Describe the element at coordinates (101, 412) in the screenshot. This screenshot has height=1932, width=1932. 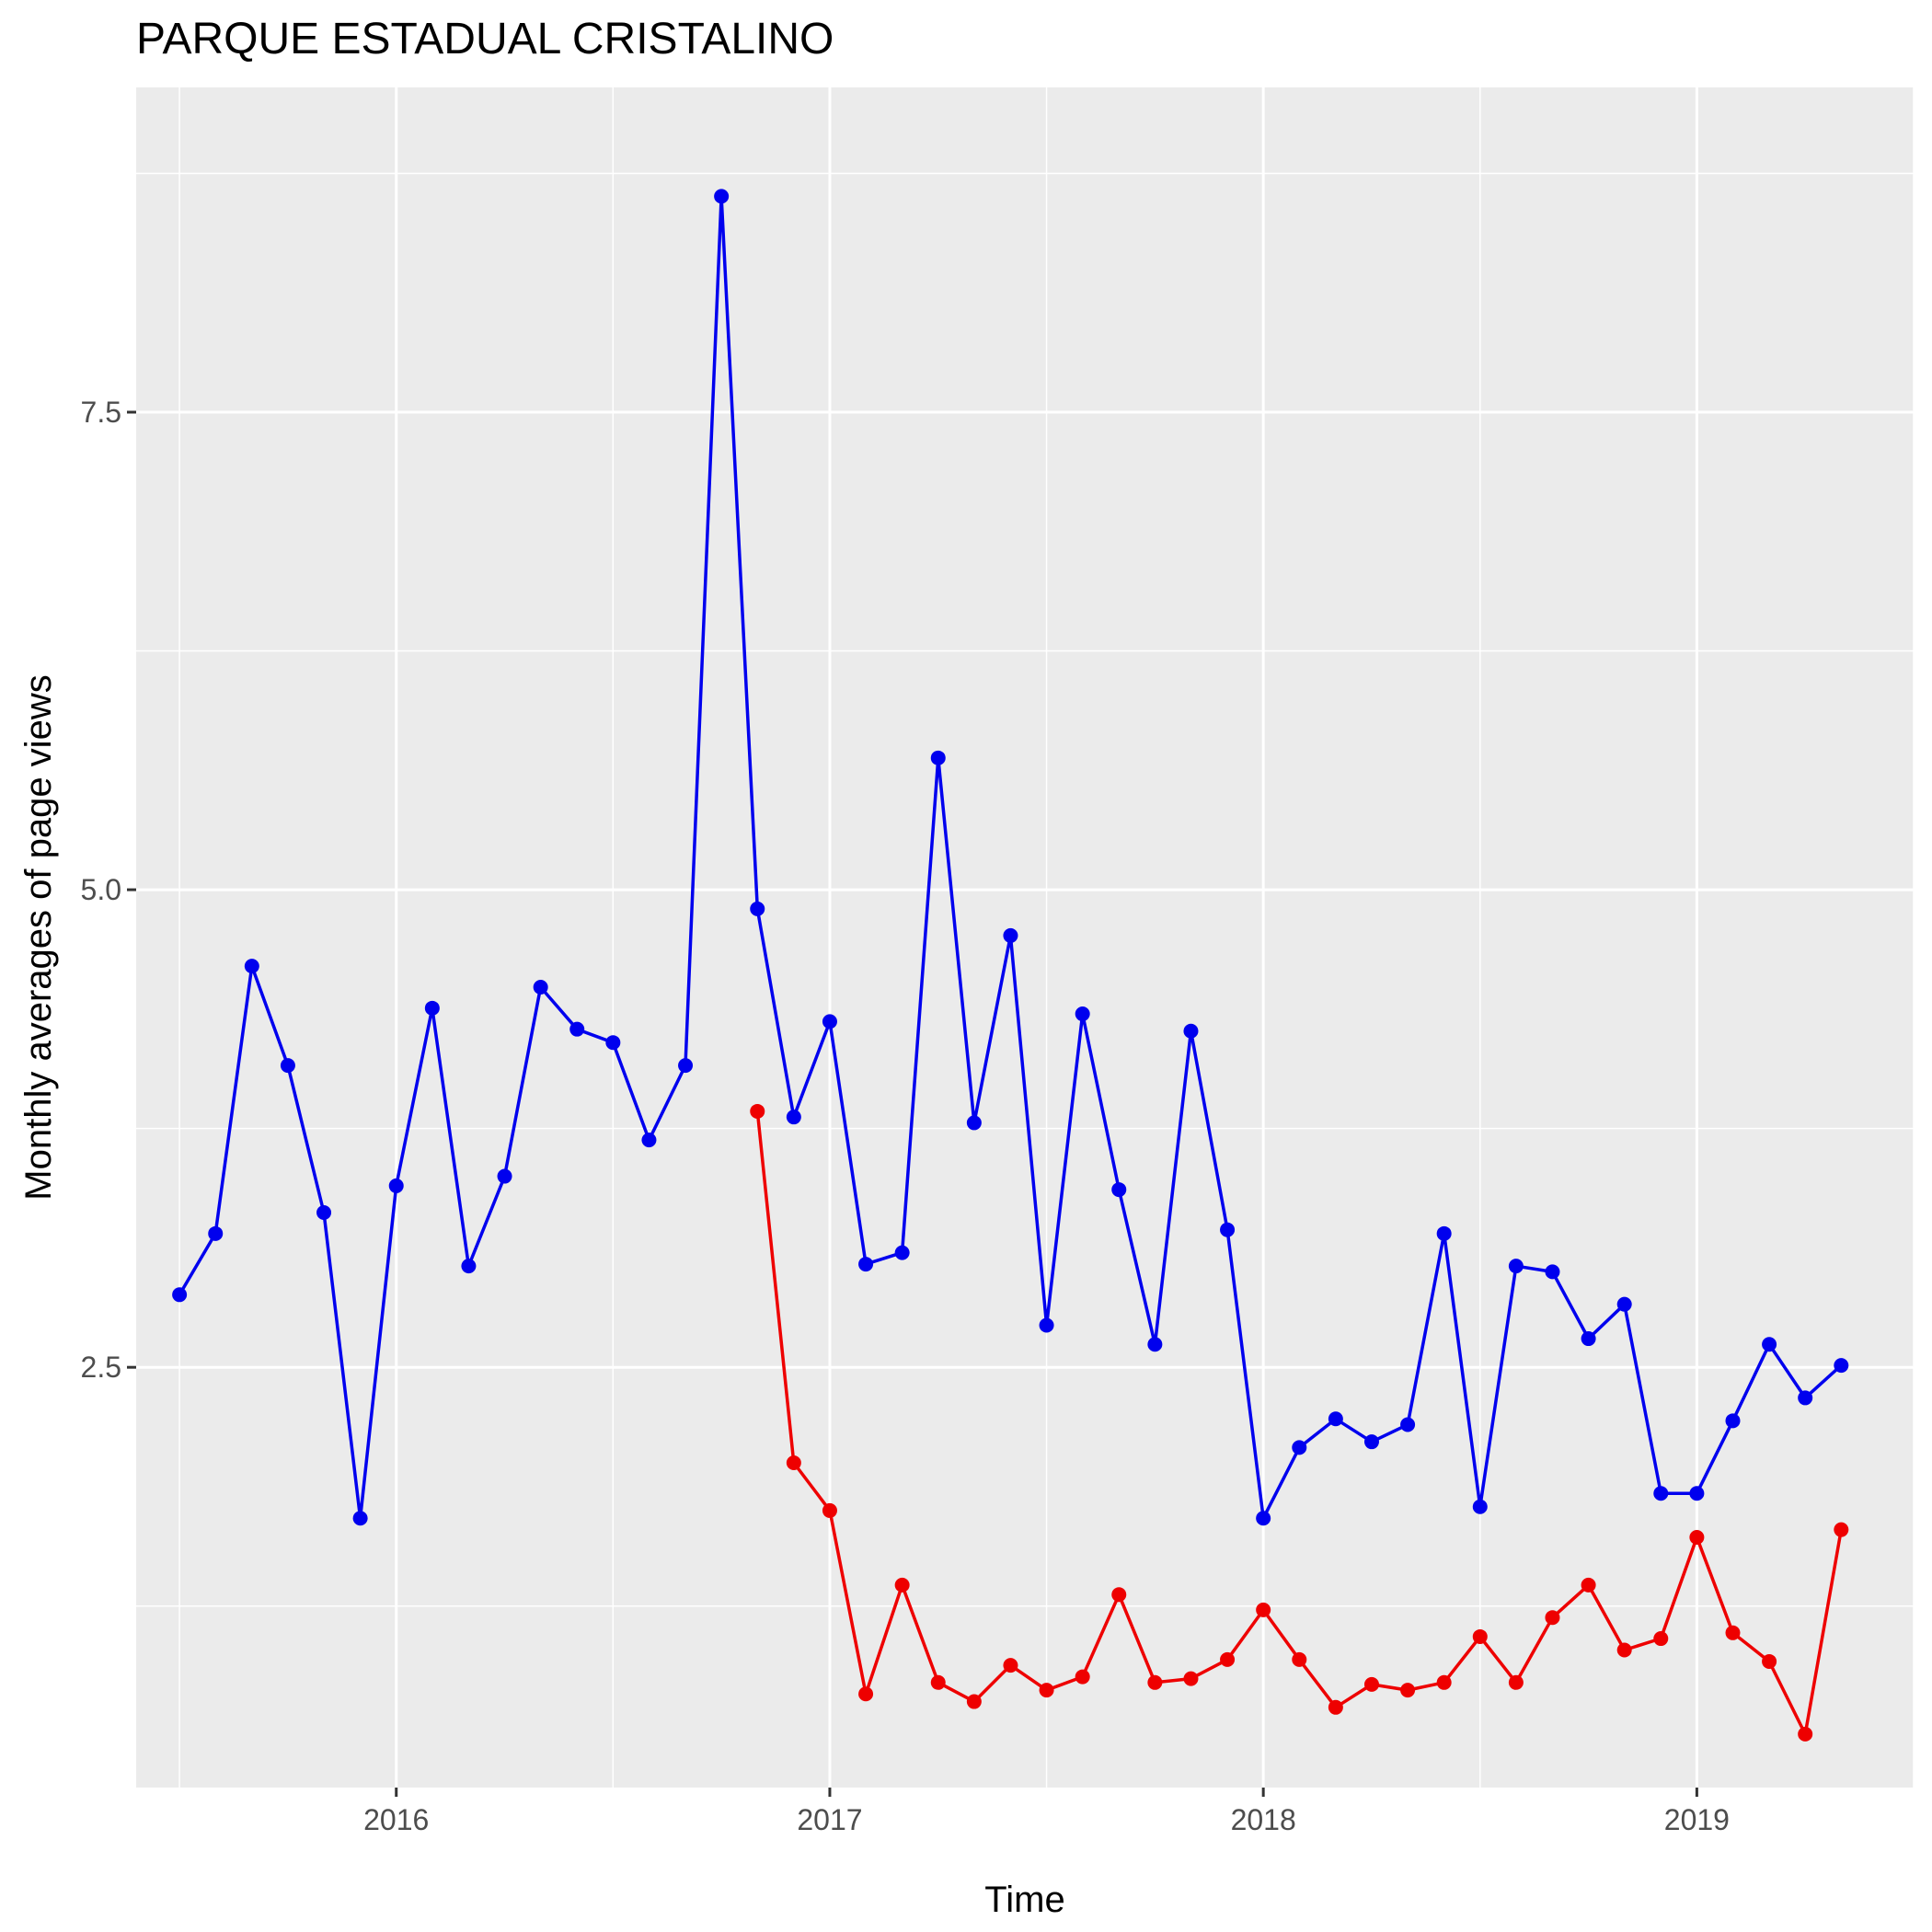
I see `y-tick-label: 7.5` at that location.